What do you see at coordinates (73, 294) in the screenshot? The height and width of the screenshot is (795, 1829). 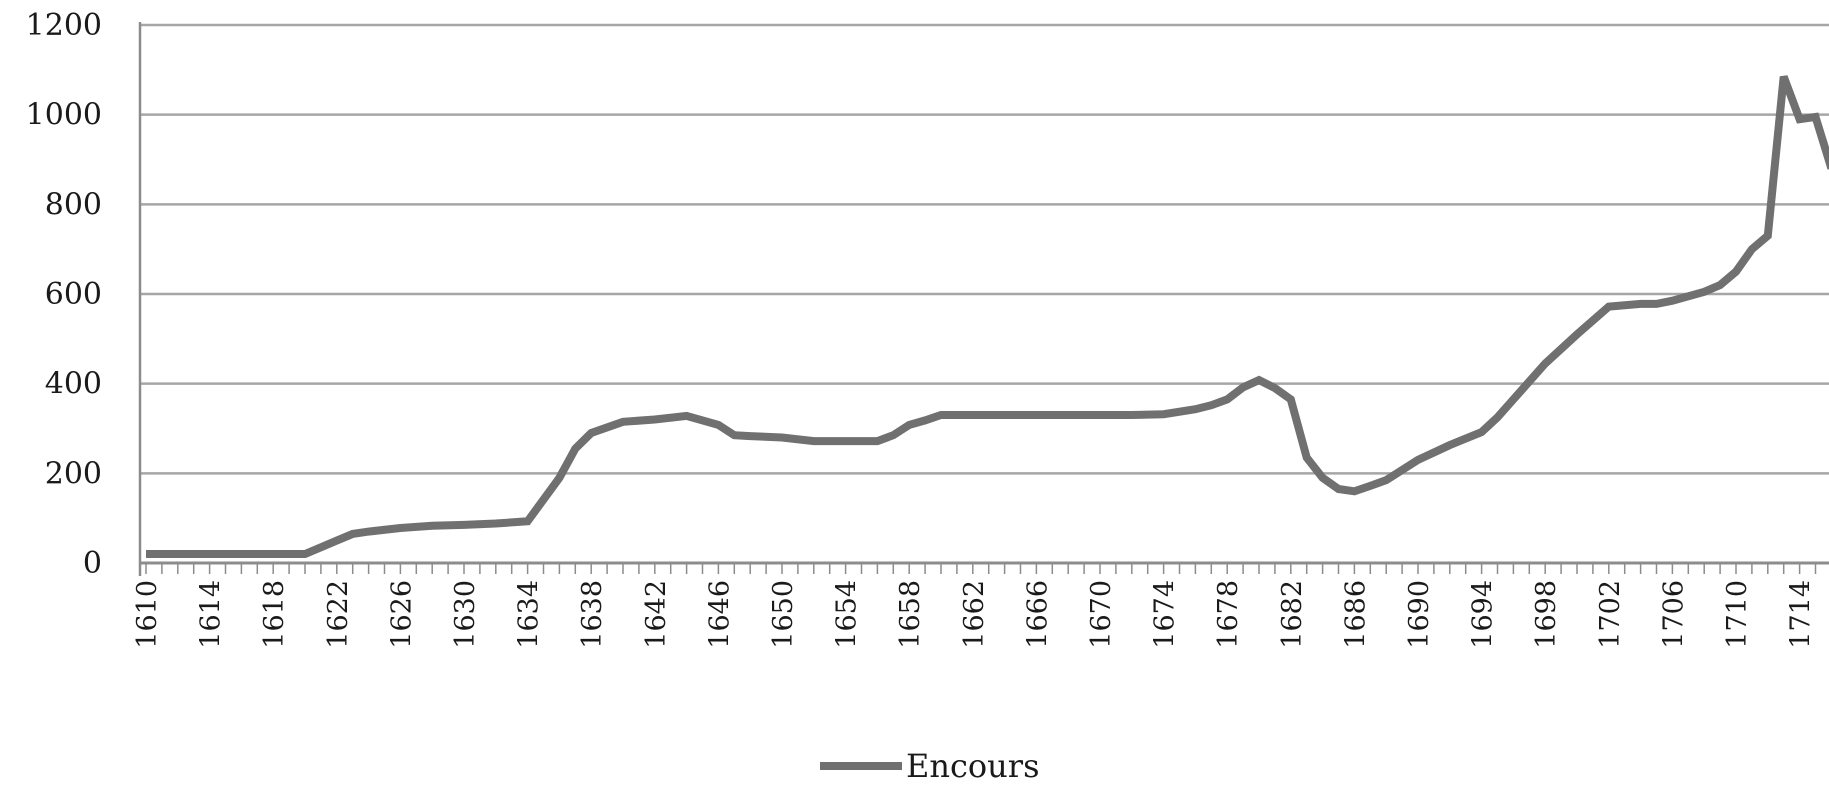 I see `y-tick-label: 600` at bounding box center [73, 294].